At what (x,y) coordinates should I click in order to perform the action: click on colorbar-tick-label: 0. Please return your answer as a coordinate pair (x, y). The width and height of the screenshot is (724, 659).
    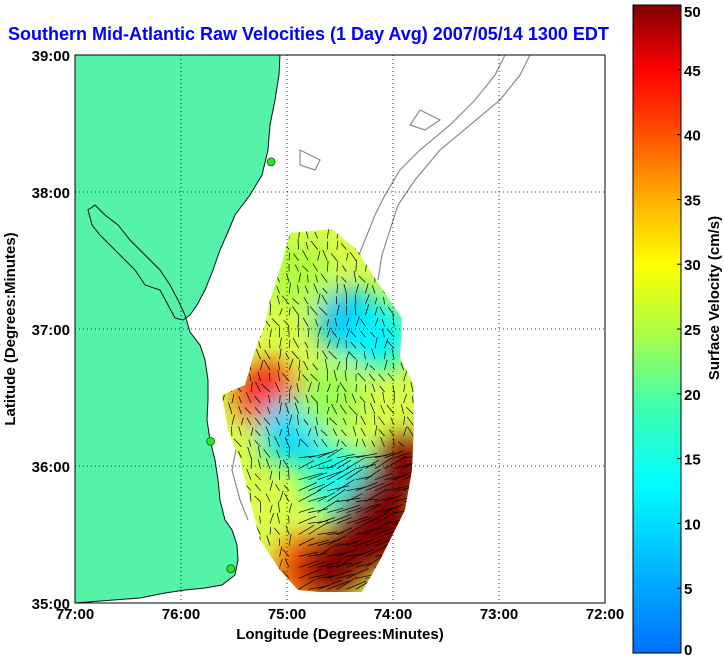
    Looking at the image, I should click on (688, 650).